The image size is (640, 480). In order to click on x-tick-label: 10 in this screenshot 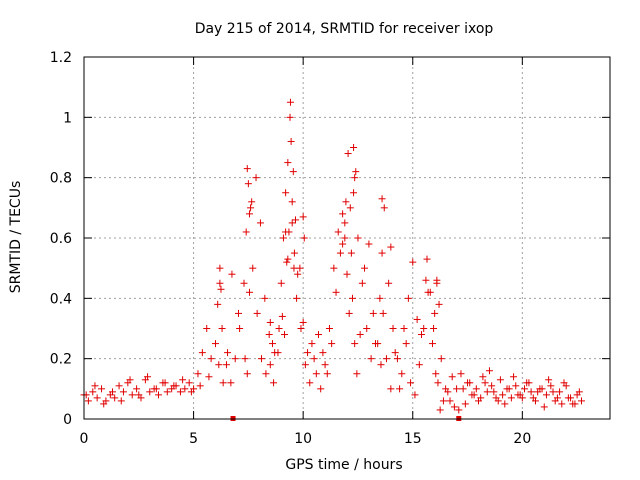, I will do `click(303, 439)`.